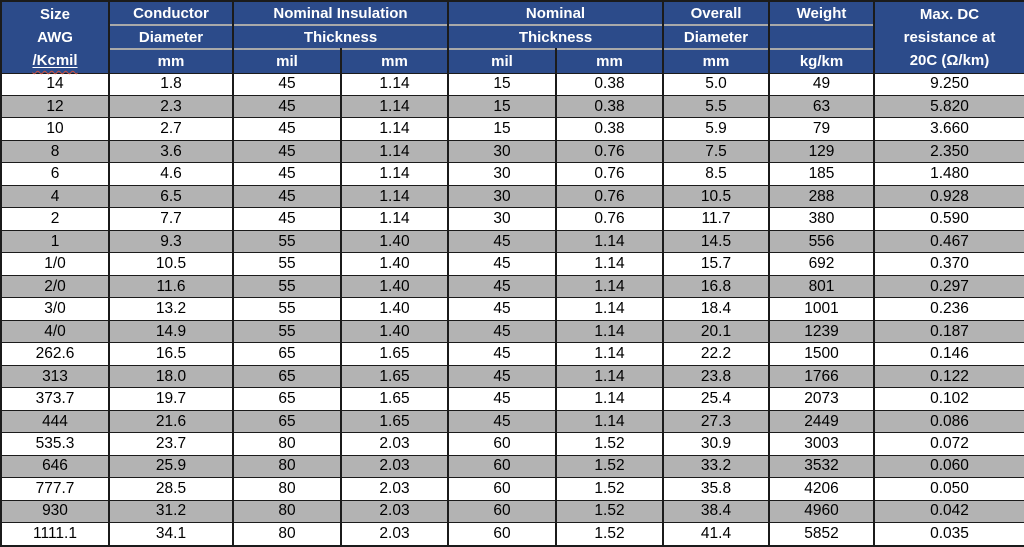 This screenshot has height=547, width=1024. What do you see at coordinates (716, 354) in the screenshot?
I see `table-cell: 22.2` at bounding box center [716, 354].